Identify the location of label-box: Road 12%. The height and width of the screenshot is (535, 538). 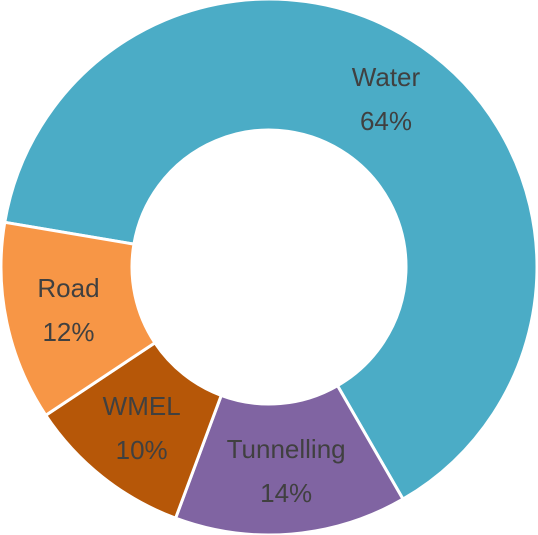
(68, 310).